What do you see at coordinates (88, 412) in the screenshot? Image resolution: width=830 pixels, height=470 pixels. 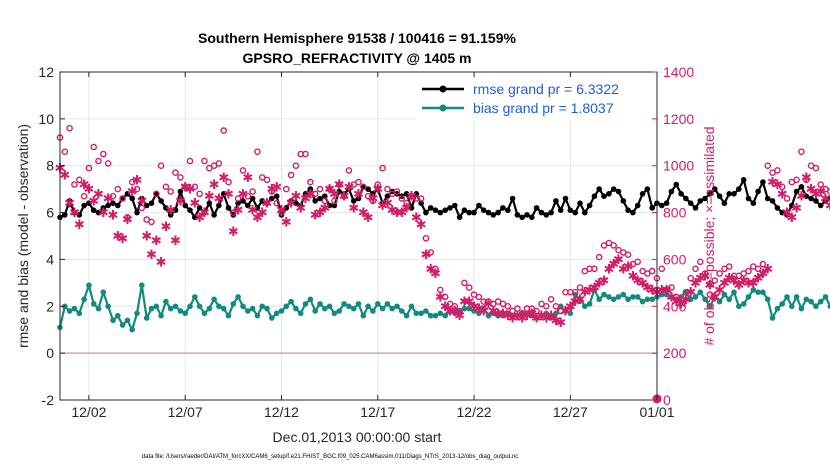 I see `x-tick-label: 12/02` at bounding box center [88, 412].